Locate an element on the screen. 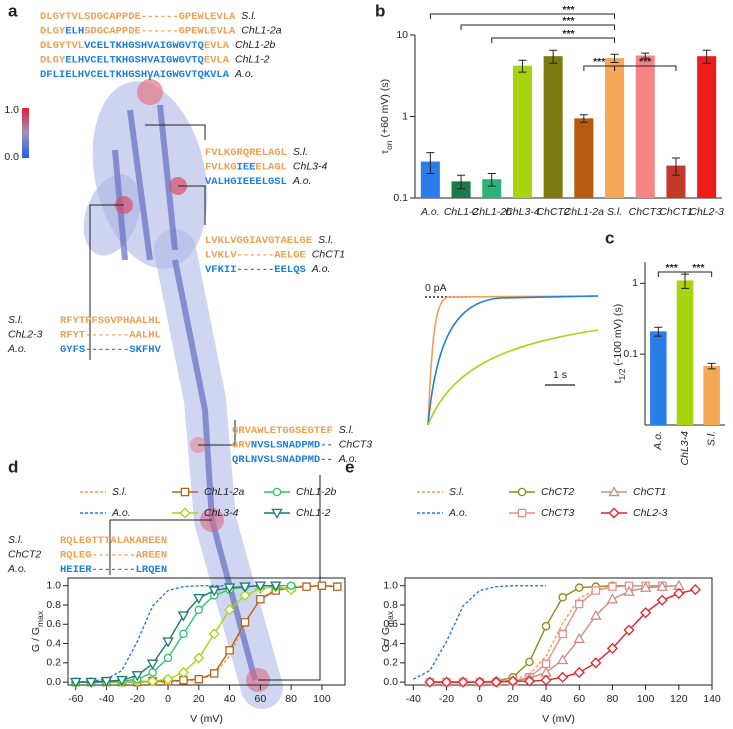 This screenshot has height=729, width=733. panel-label: d is located at coordinates (13, 466).